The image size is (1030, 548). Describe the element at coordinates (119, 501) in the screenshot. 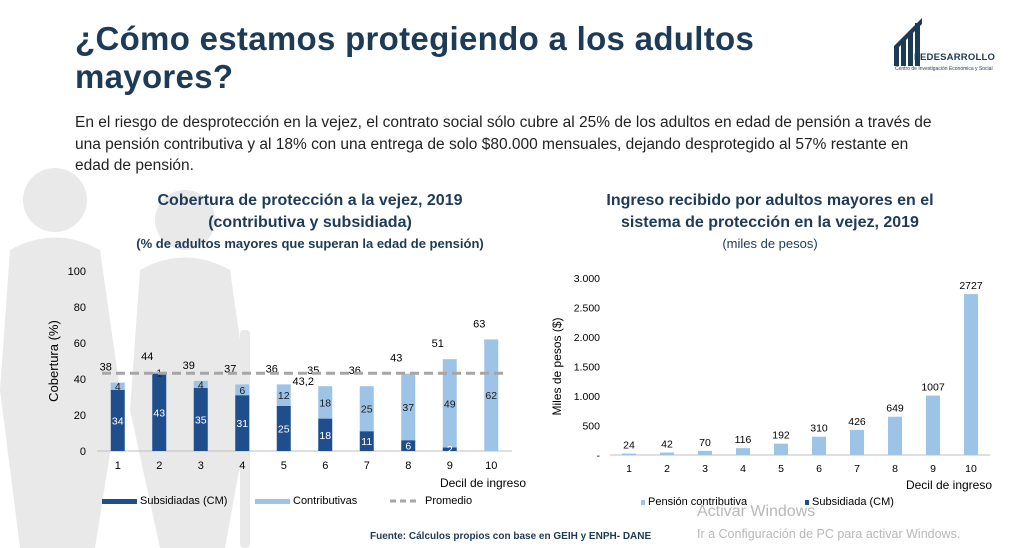

I see `legend-swatch-subsidiadas` at that location.